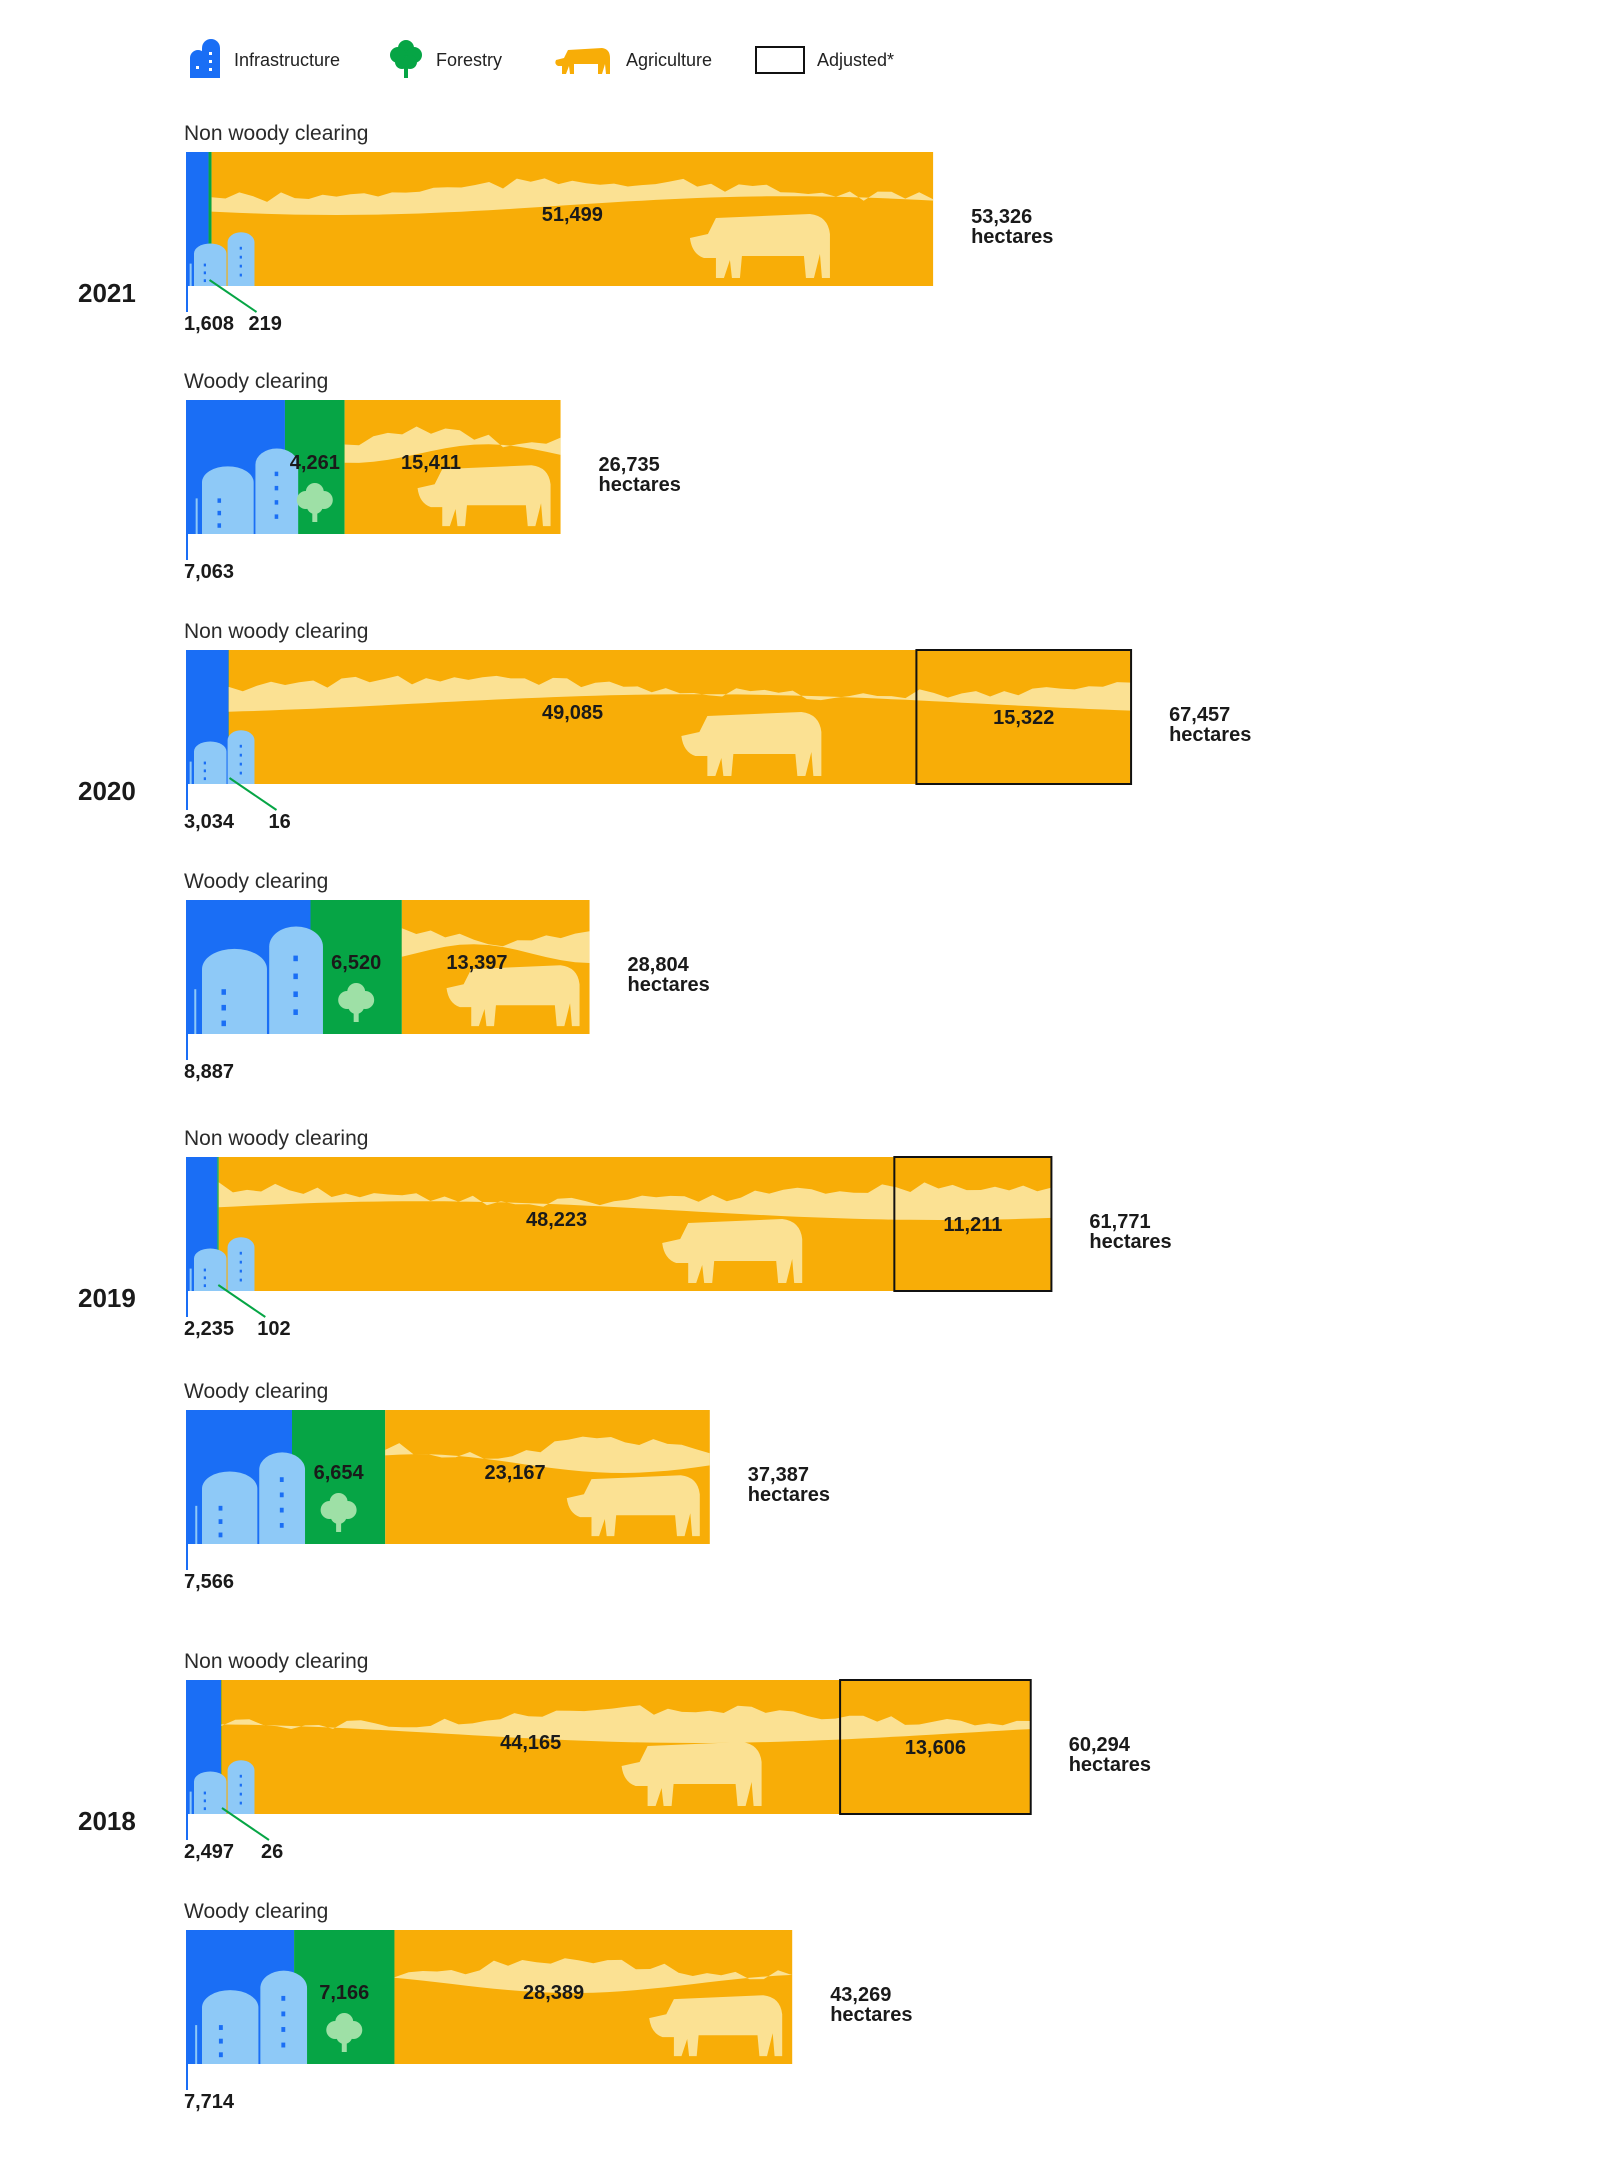  Describe the element at coordinates (1100, 1745) in the screenshot. I see `total-2018-nonwoody: 60,294` at that location.